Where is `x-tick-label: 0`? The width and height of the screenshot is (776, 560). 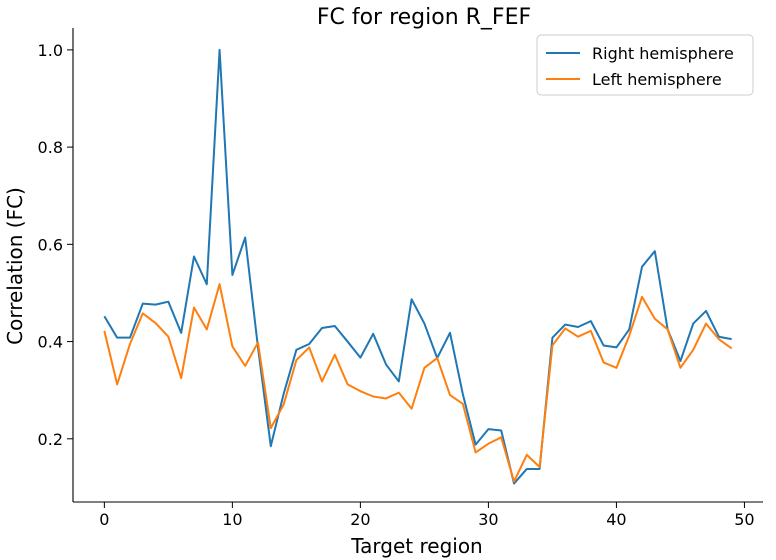
x-tick-label: 0 is located at coordinates (104, 519).